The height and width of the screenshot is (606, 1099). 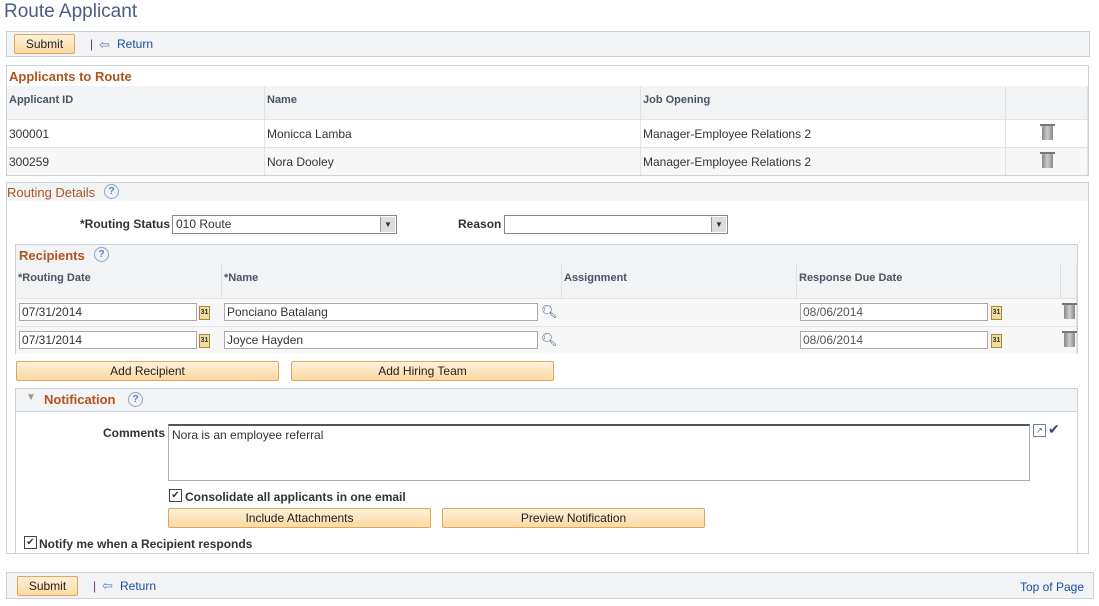 I want to click on routing-status-label: *Routing Status, so click(x=125, y=224).